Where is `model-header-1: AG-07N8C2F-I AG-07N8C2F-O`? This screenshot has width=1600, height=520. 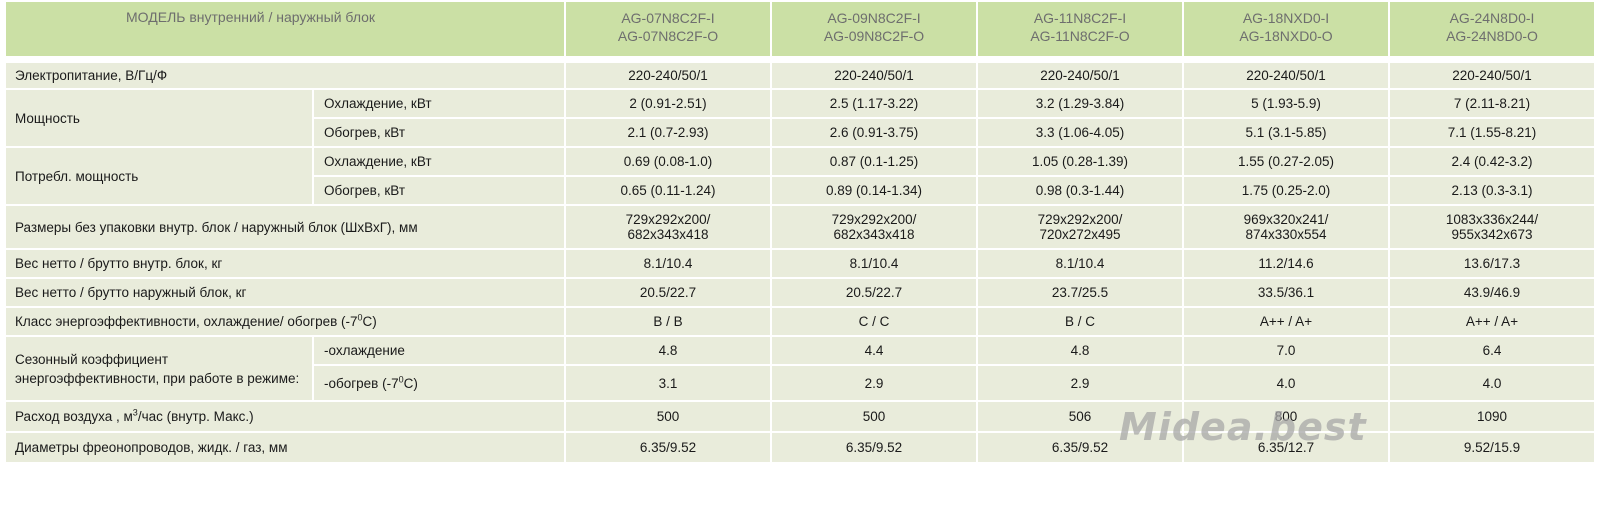 model-header-1: AG-07N8C2F-I AG-07N8C2F-O is located at coordinates (669, 29).